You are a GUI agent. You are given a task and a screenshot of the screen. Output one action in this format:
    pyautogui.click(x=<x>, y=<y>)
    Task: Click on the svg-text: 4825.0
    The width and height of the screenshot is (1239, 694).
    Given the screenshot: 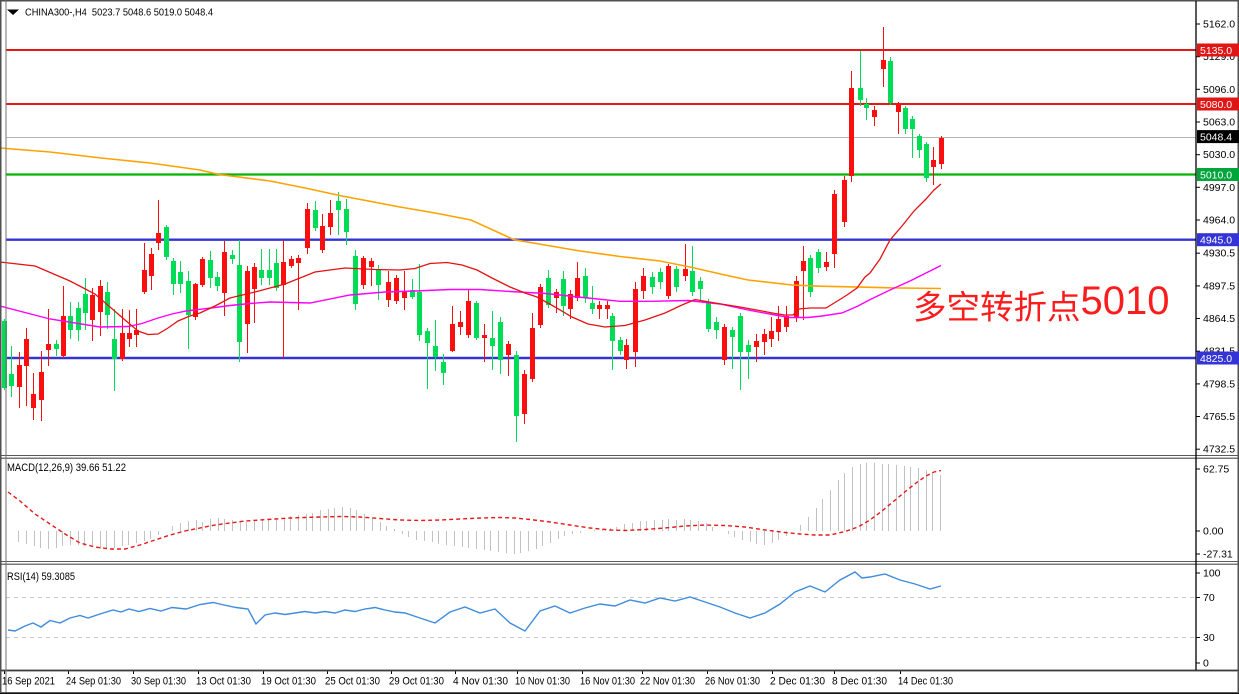 What is the action you would take?
    pyautogui.click(x=1216, y=359)
    